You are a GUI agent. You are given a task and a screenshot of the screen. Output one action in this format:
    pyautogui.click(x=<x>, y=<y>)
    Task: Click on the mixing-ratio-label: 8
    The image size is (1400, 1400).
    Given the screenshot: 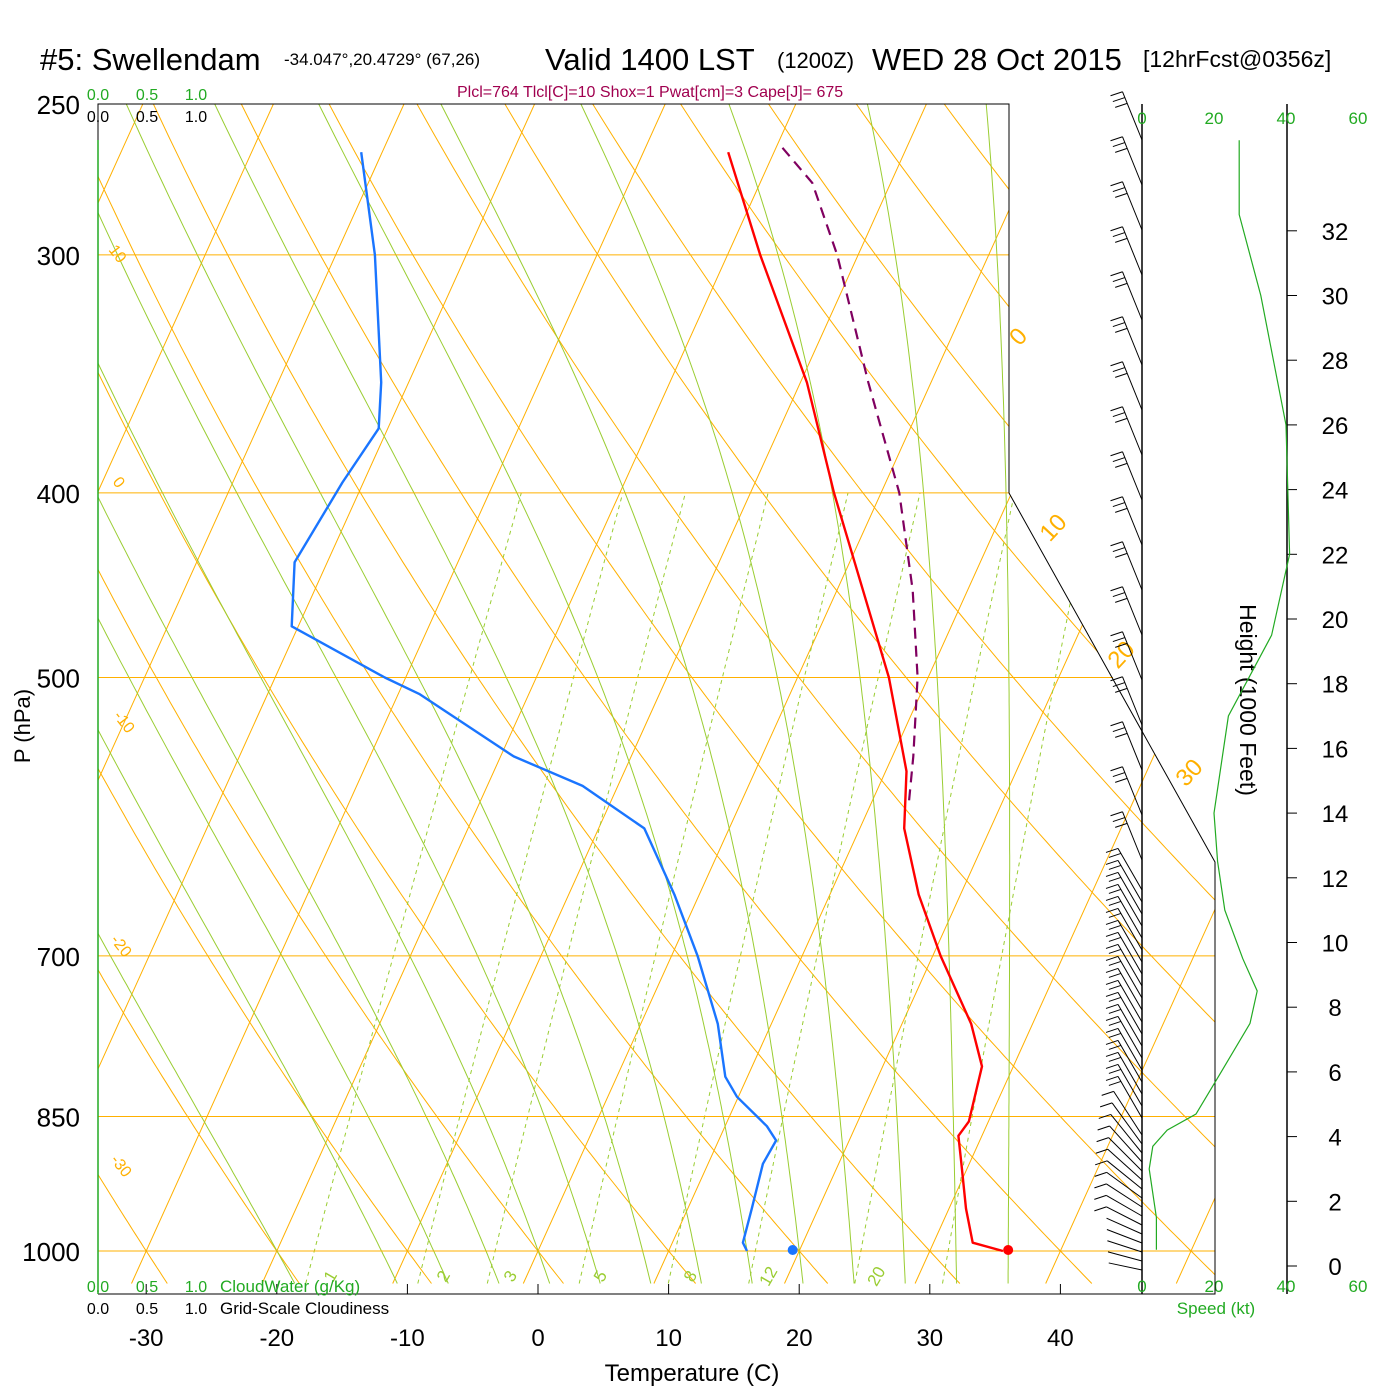 What is the action you would take?
    pyautogui.click(x=690, y=1276)
    